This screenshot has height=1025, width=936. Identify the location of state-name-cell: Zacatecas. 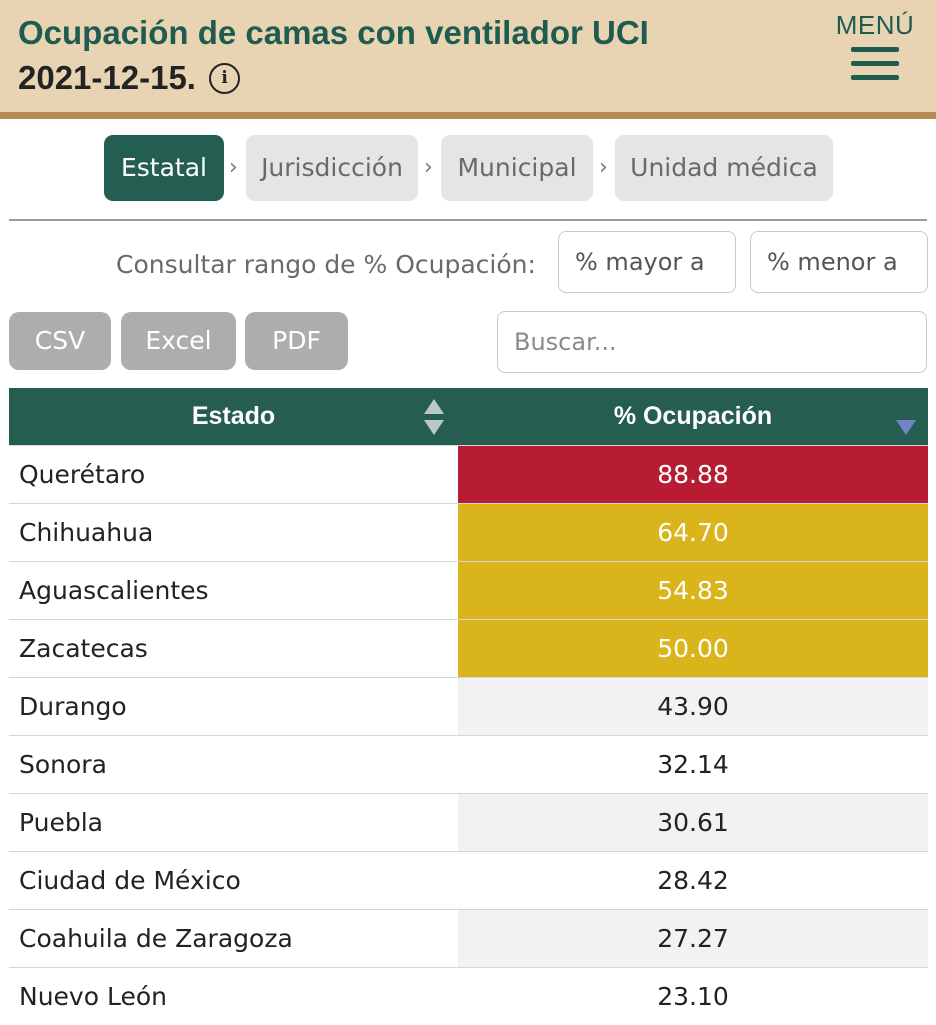
(233, 649).